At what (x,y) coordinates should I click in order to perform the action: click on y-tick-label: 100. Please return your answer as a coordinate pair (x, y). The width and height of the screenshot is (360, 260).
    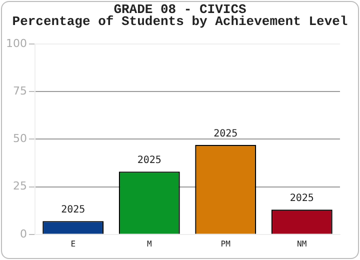
    Looking at the image, I should click on (16, 43).